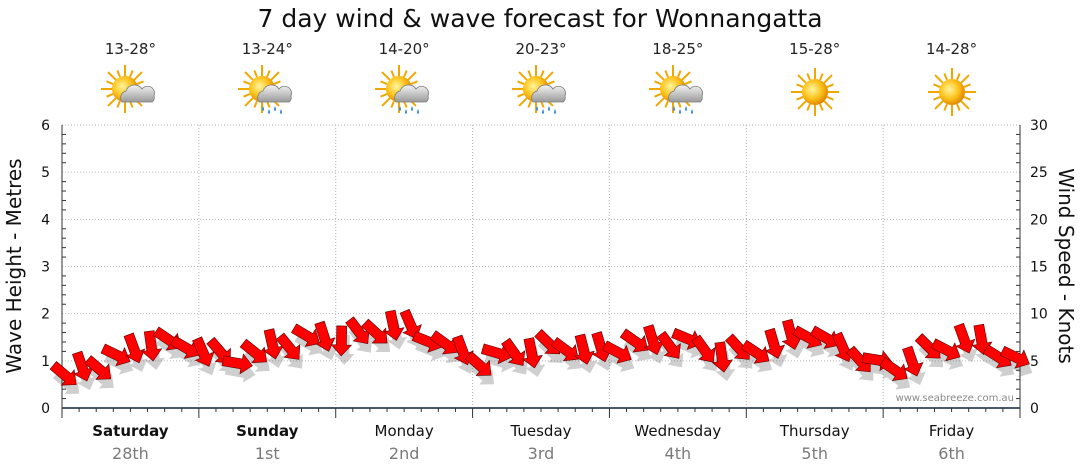 The height and width of the screenshot is (475, 1080). Describe the element at coordinates (1039, 126) in the screenshot. I see `right-tick-label: 30` at that location.